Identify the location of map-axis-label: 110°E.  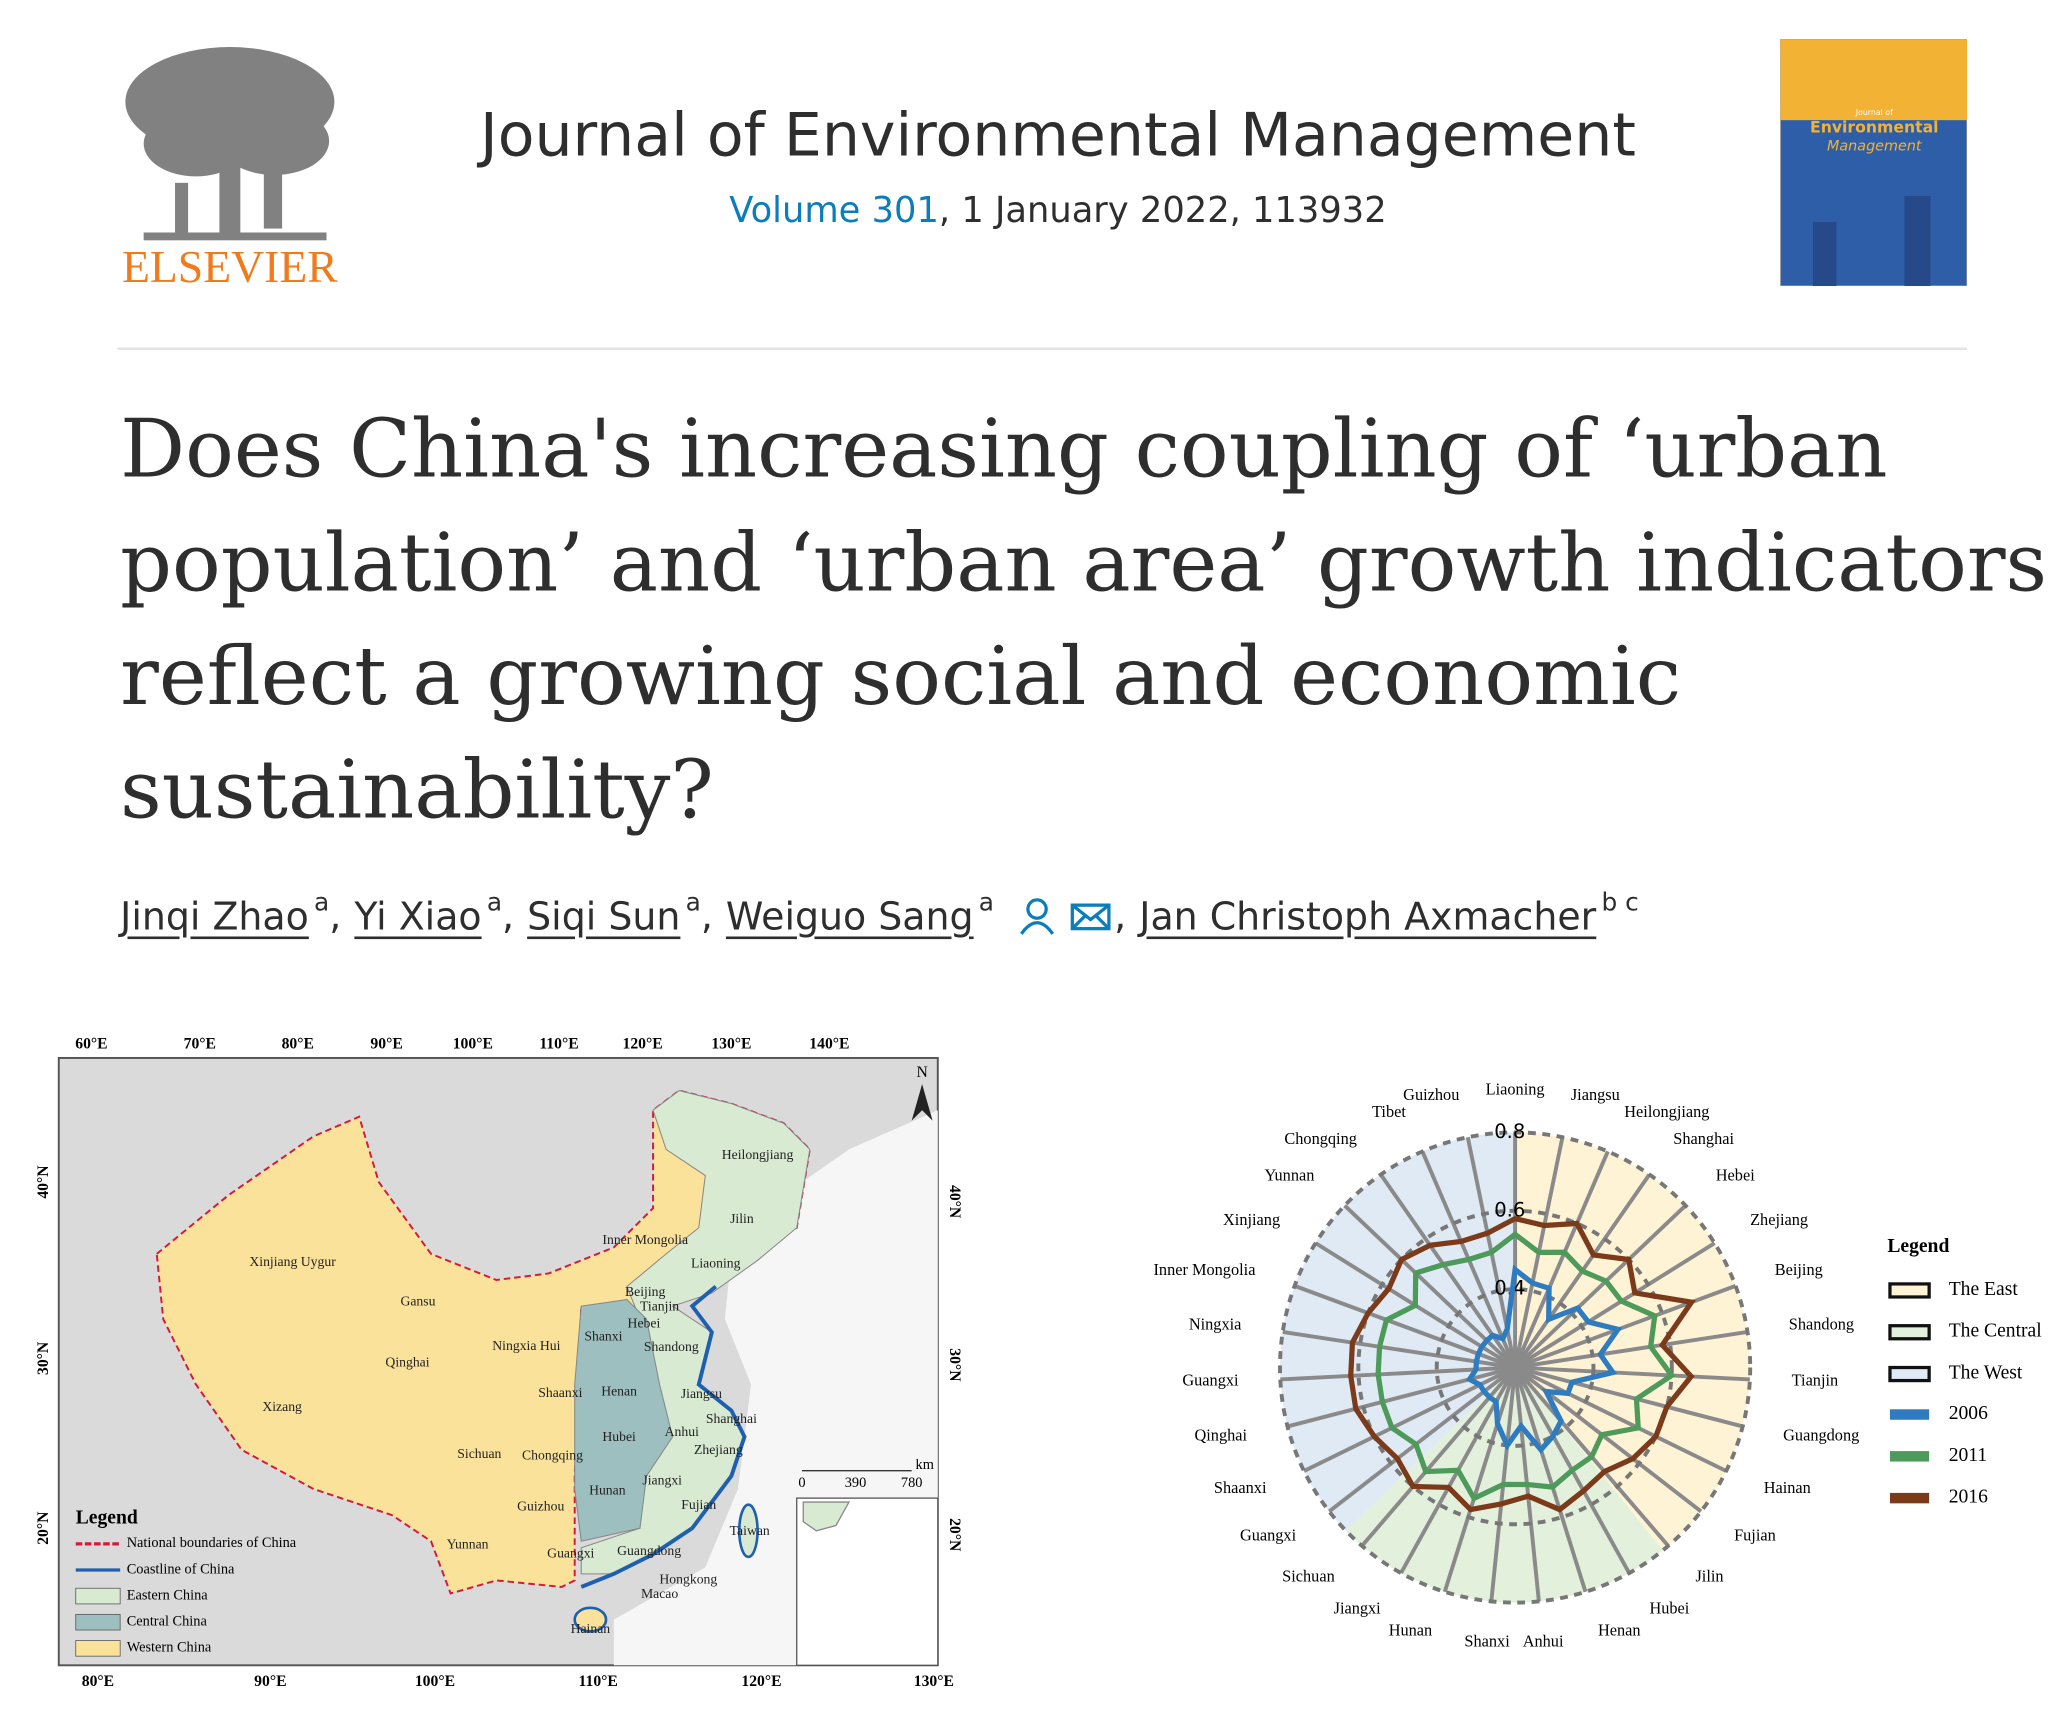
(558, 1043).